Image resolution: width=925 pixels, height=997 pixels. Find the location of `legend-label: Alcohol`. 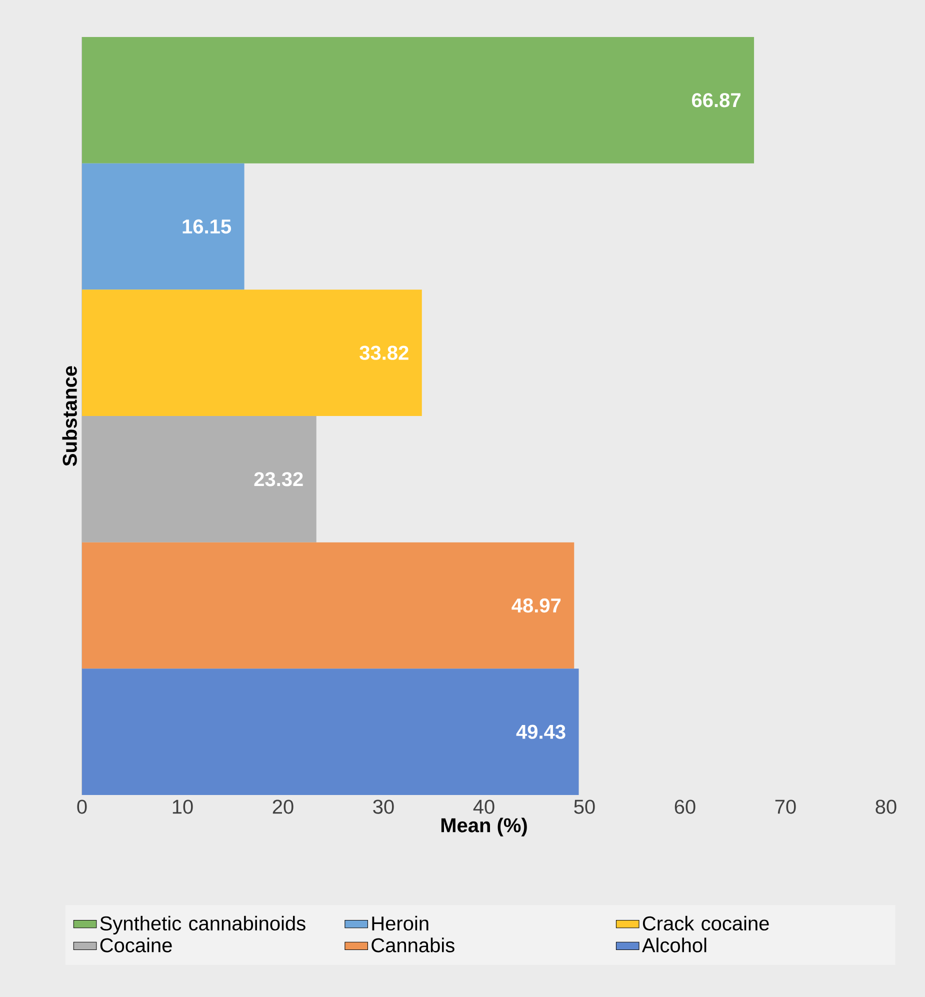

legend-label: Alcohol is located at coordinates (674, 945).